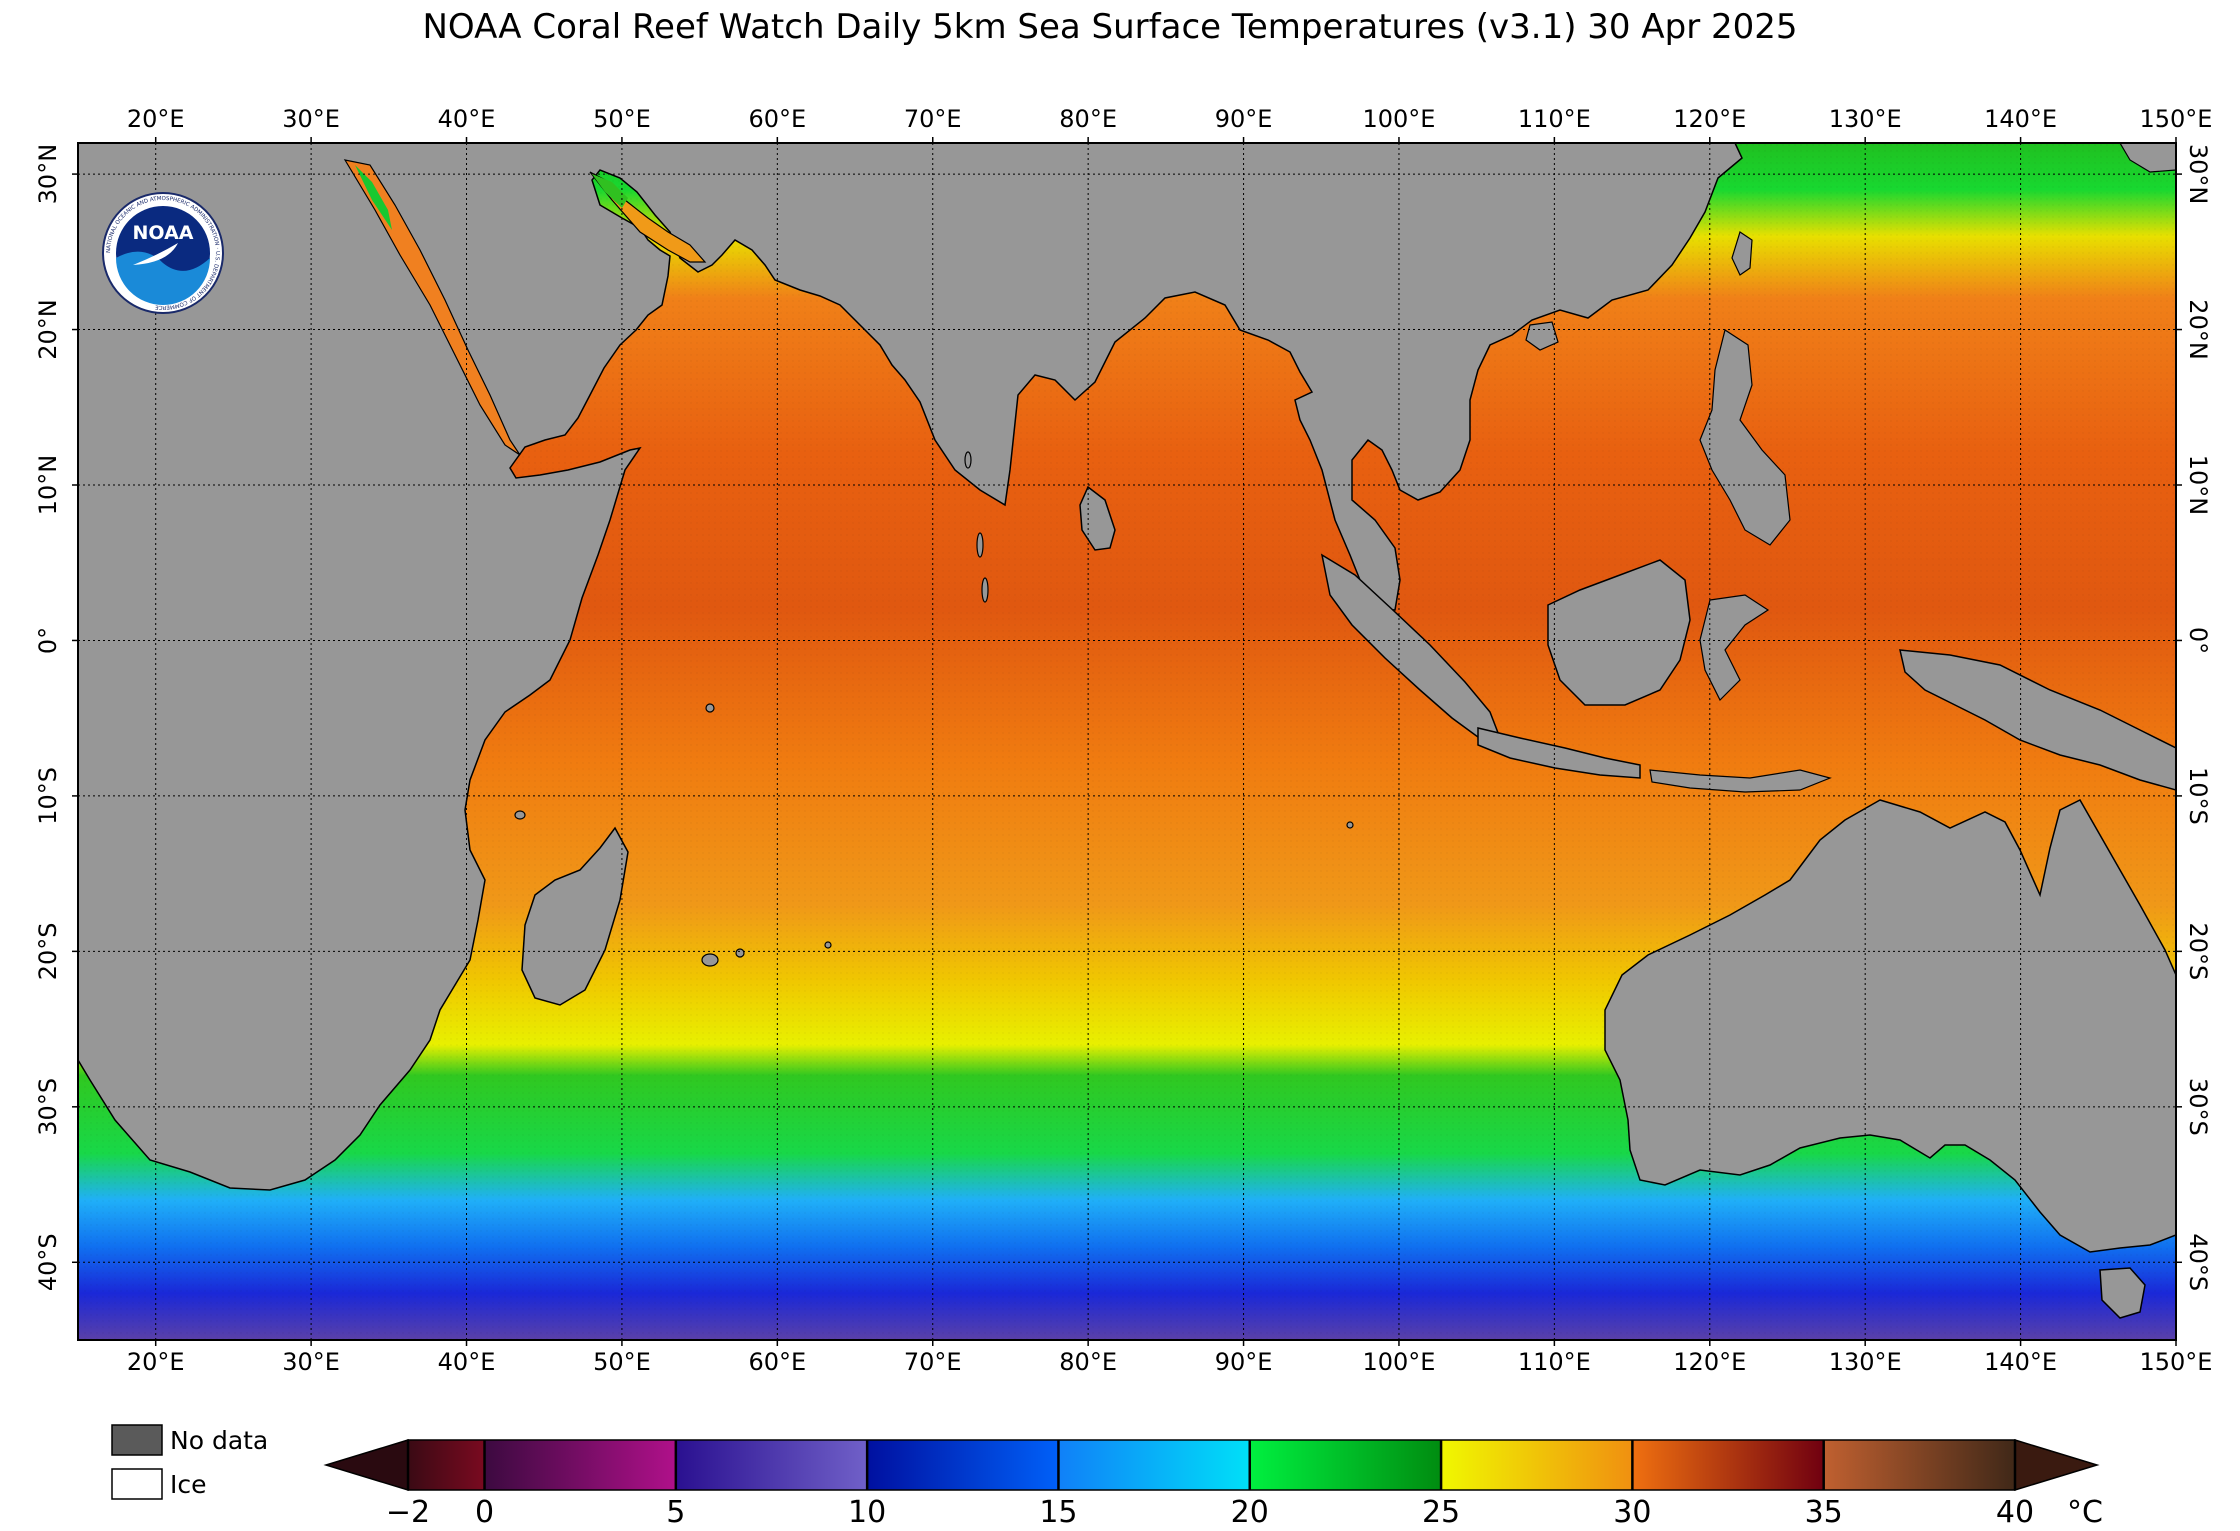  What do you see at coordinates (2085, 1511) in the screenshot?
I see `colorbar-unit: °C` at bounding box center [2085, 1511].